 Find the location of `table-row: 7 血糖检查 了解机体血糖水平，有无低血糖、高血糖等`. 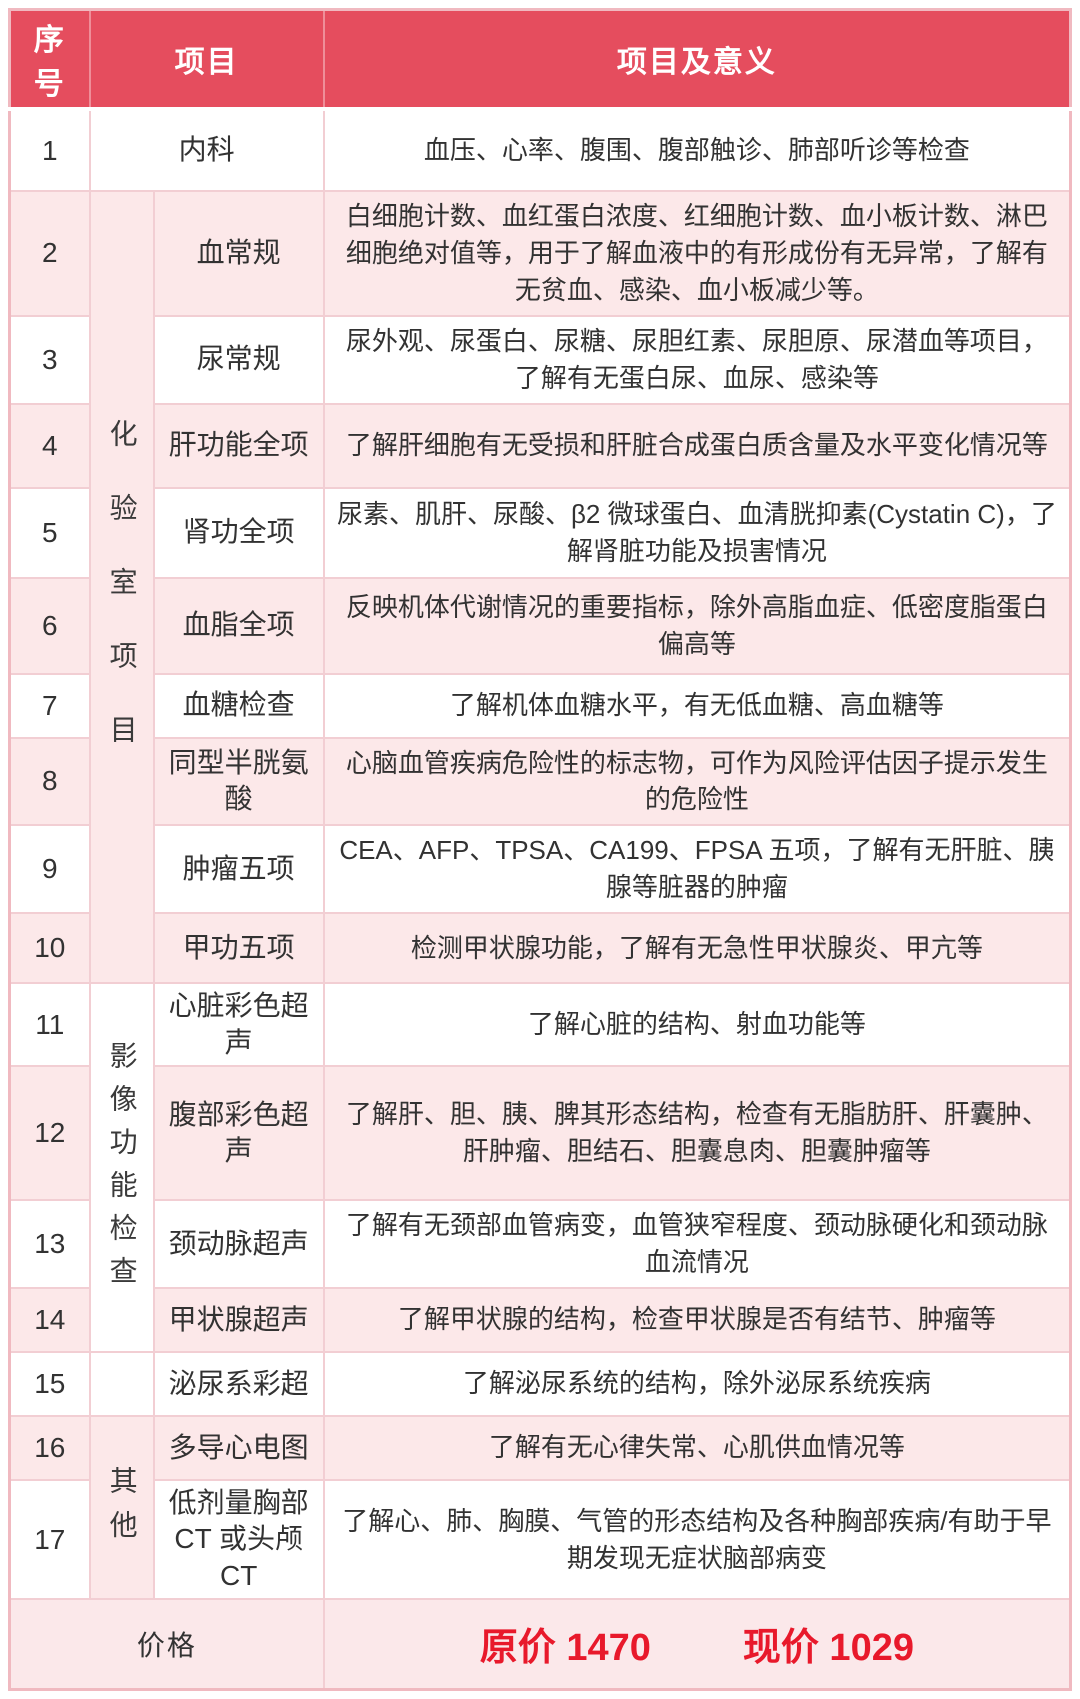

table-row: 7 血糖检查 了解机体血糖水平，有无低血糖、高血糖等 is located at coordinates (540, 705).